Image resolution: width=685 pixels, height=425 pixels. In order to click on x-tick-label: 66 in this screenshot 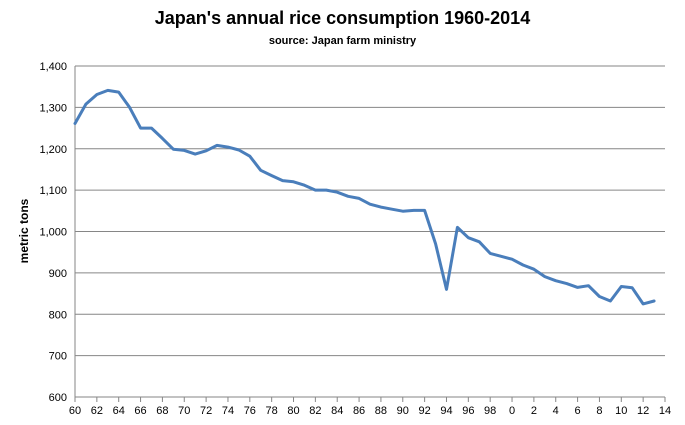, I will do `click(140, 411)`.